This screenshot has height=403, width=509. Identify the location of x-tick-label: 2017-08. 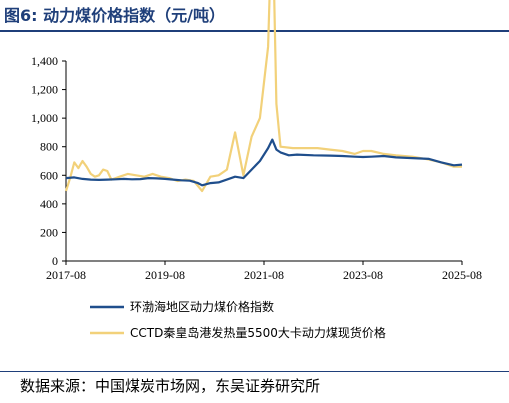
(66, 275).